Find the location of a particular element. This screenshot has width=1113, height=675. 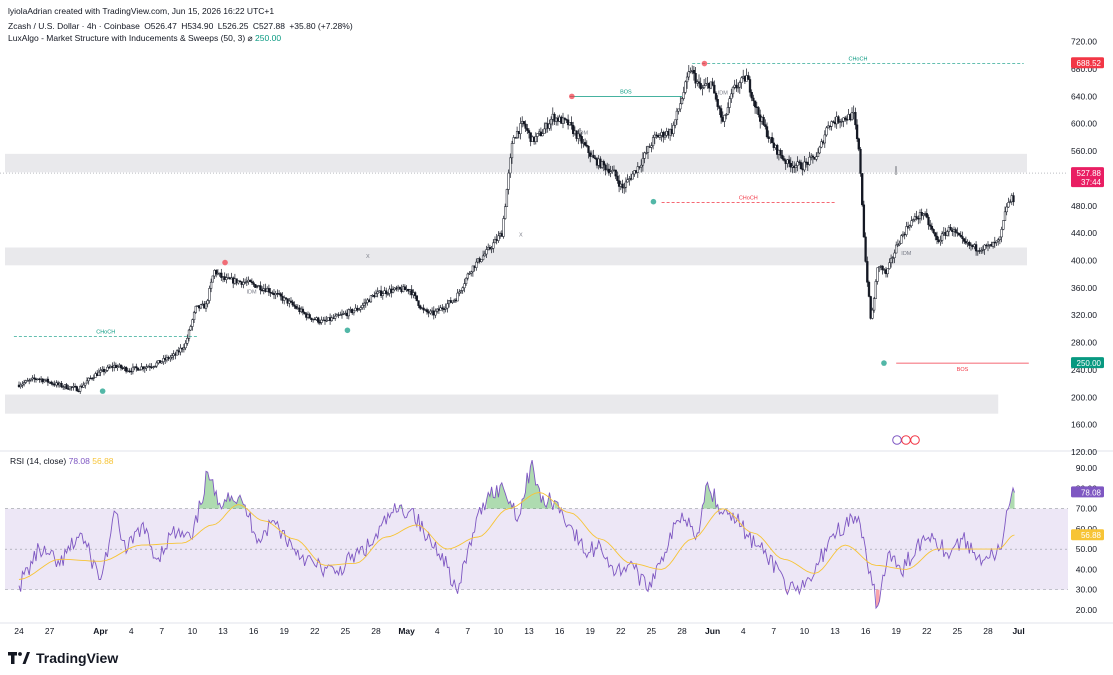

price-tick-label: 200.00 is located at coordinates (1084, 397).